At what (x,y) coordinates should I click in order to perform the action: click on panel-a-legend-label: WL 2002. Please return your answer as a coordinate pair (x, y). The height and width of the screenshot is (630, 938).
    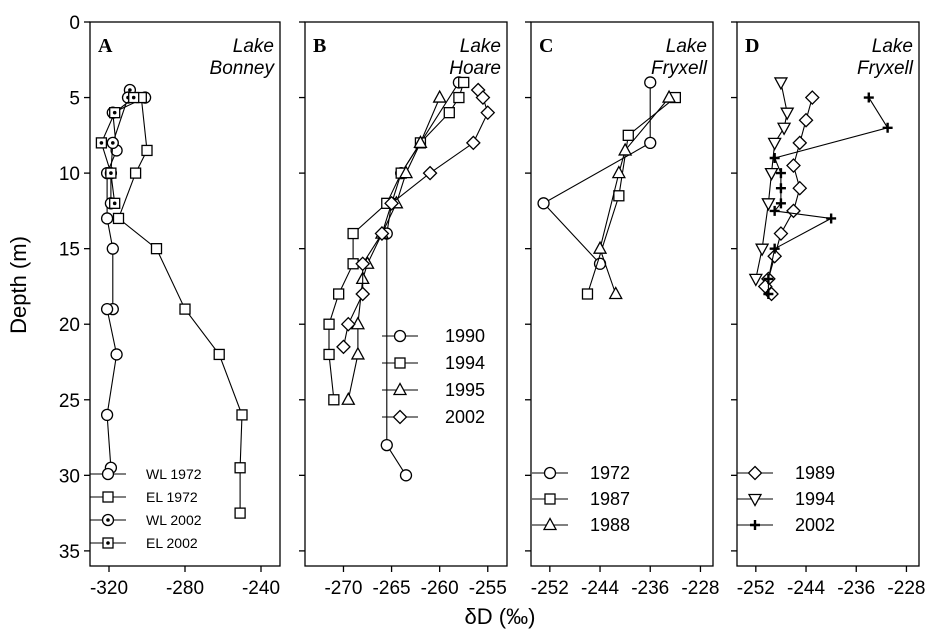
    Looking at the image, I should click on (174, 520).